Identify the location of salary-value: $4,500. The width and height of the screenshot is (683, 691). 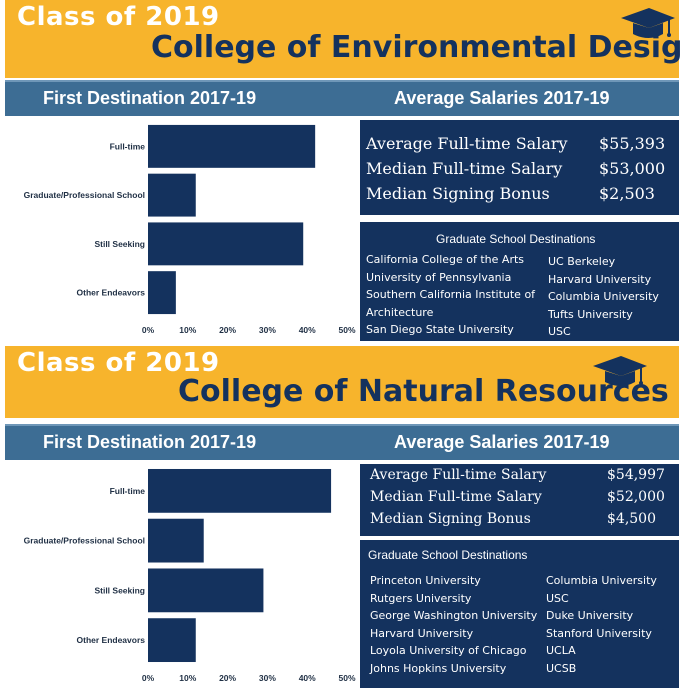
(631, 519).